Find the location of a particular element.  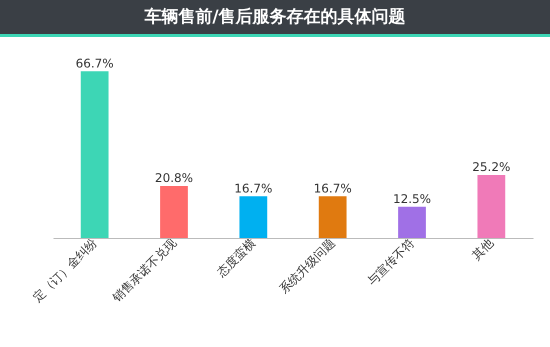

x-tick-label: 其他 is located at coordinates (482, 249).